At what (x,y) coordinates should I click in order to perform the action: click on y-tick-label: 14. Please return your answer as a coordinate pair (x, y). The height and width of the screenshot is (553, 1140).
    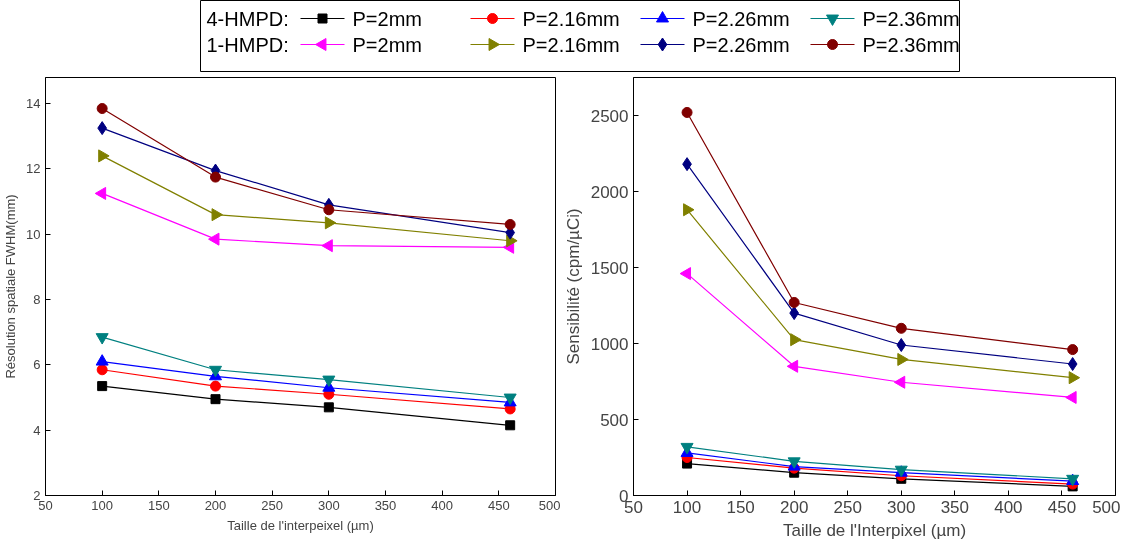
    Looking at the image, I should click on (33, 104).